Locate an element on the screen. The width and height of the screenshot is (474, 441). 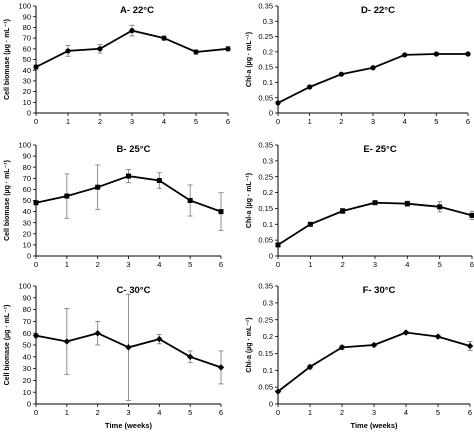
y-tick-label: 100 is located at coordinates (24, 6).